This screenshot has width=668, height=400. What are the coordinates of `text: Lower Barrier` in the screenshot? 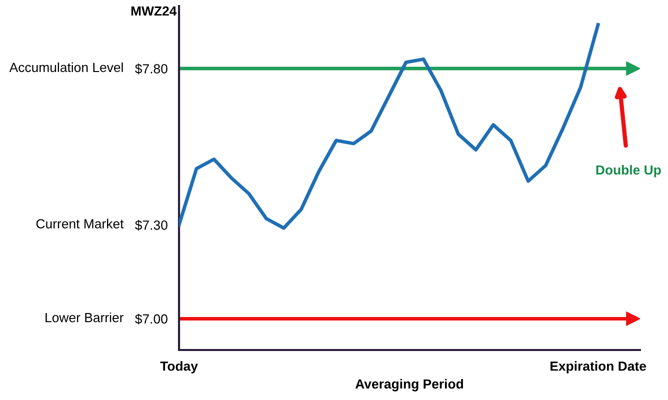 It's located at (85, 317).